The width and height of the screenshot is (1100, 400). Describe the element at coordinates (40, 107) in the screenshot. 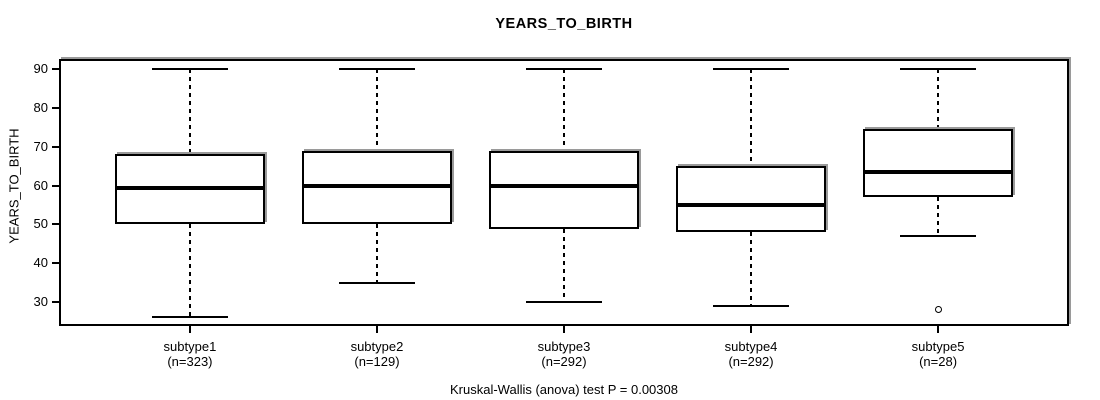

I see `y-axis-tick-label: 80` at that location.